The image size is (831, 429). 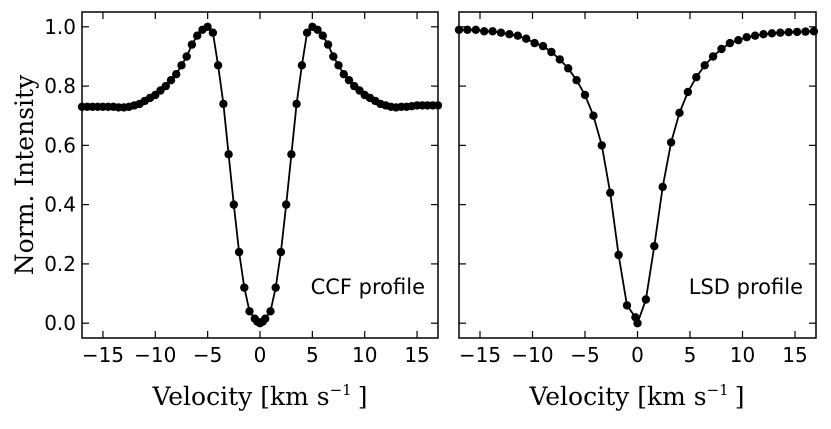 I want to click on lsd-x-tick-label: 10, so click(x=742, y=355).